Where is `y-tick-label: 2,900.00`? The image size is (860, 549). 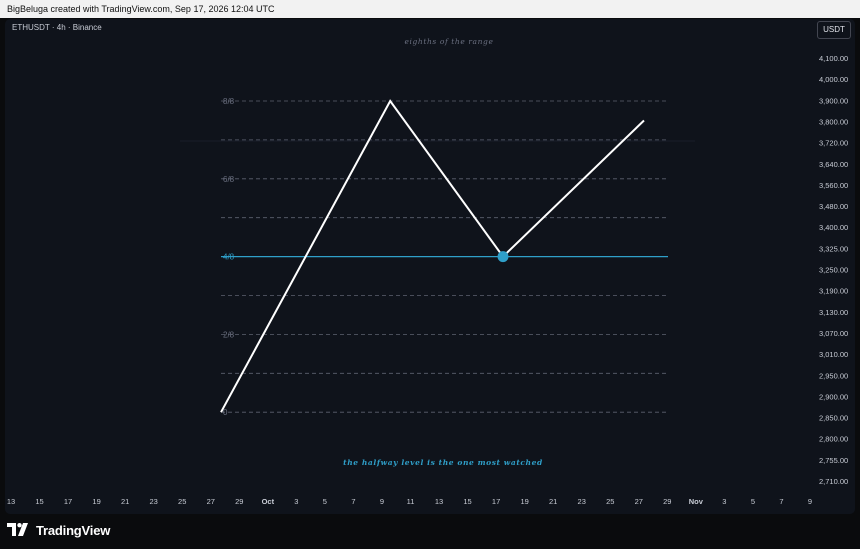
y-tick-label: 2,900.00 is located at coordinates (833, 396).